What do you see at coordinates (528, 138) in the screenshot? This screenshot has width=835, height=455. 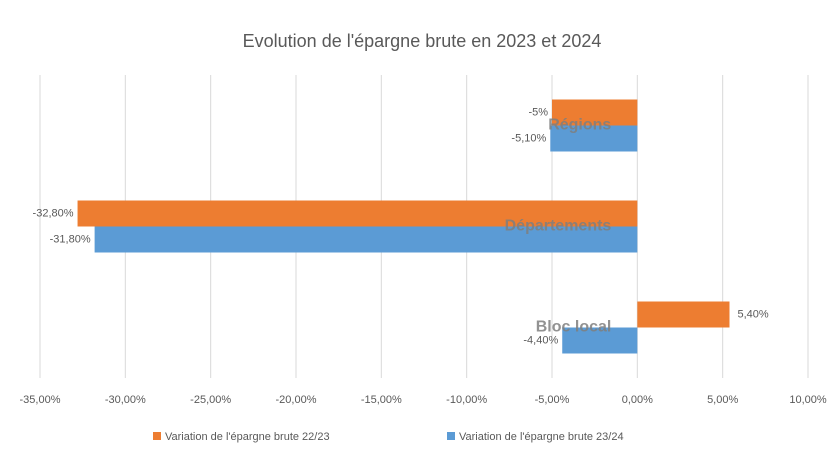 I see `value-label: -5,10%` at bounding box center [528, 138].